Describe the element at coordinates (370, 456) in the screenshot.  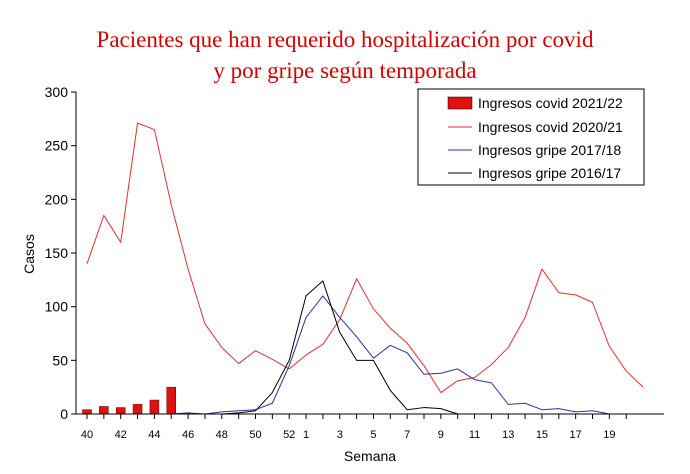
I see `x-axis-label: Semana` at that location.